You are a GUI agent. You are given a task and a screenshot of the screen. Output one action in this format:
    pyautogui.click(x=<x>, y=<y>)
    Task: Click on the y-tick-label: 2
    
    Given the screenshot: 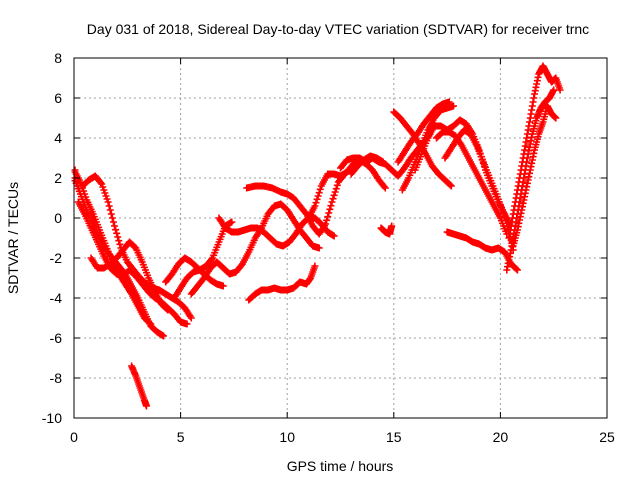 What is the action you would take?
    pyautogui.click(x=58, y=178)
    